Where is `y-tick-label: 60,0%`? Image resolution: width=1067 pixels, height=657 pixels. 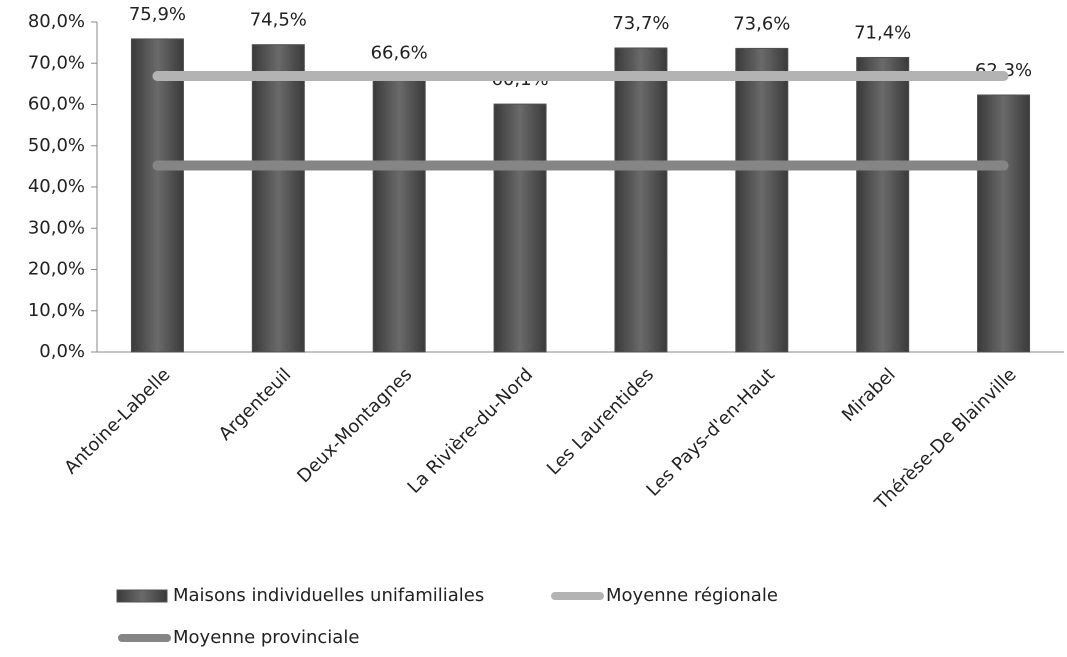 y-tick-label: 60,0% is located at coordinates (56, 104).